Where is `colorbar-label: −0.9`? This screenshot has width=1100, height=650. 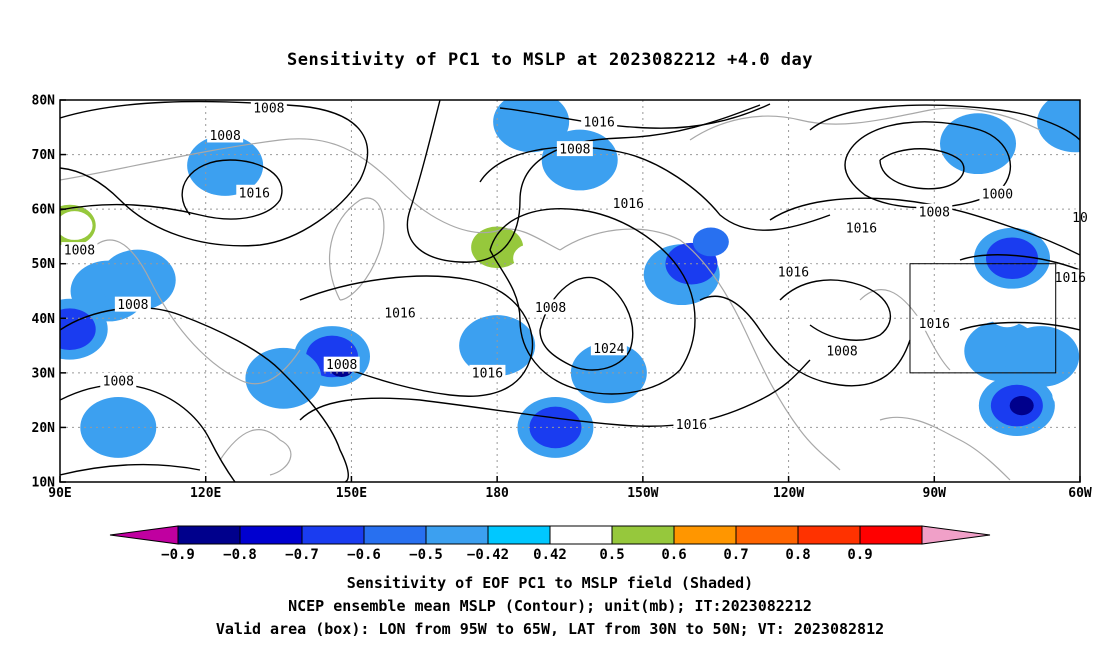
colorbar-label: −0.9 is located at coordinates (178, 555).